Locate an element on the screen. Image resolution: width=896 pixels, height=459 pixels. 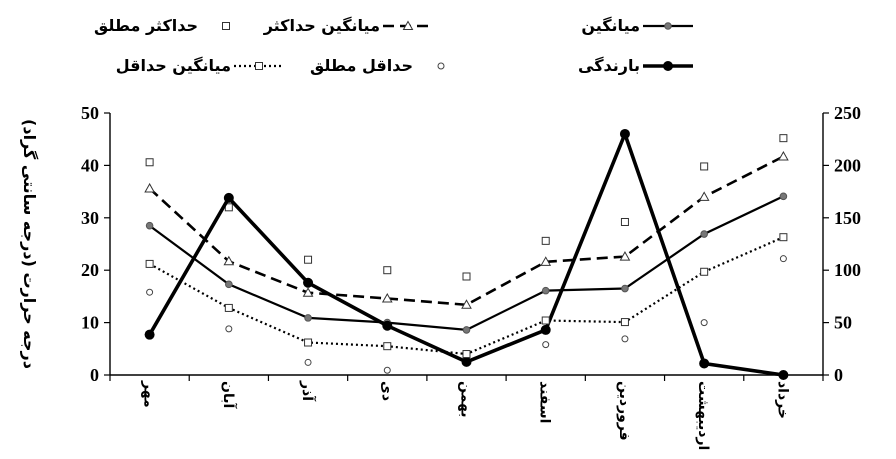
legend-label: میانگین is located at coordinates (610, 25).